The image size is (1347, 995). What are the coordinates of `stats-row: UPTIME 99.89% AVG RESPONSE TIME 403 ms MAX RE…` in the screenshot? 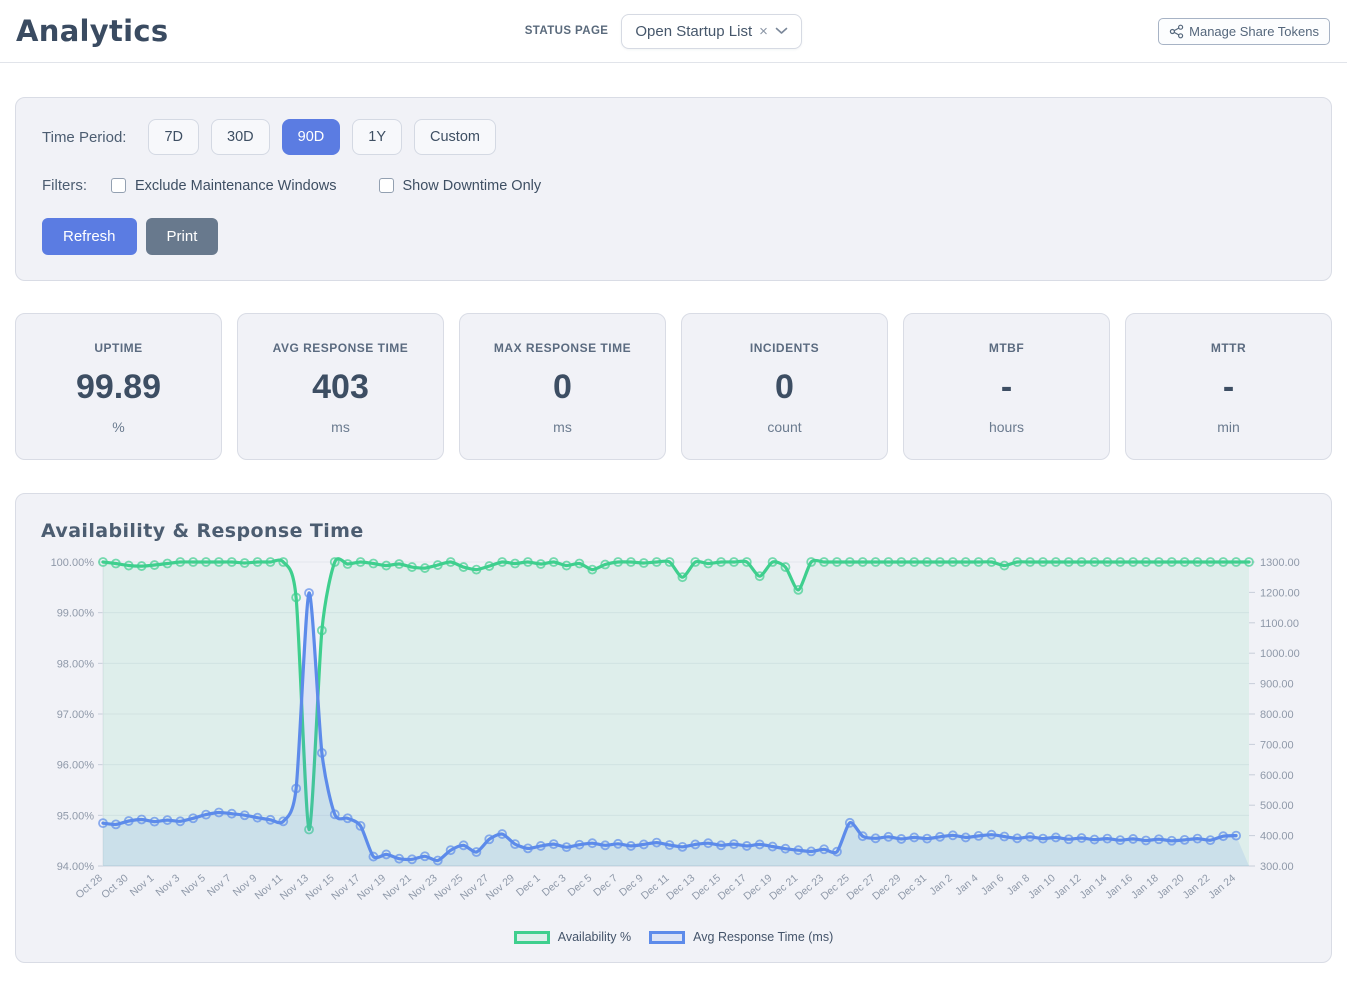 It's located at (673, 386).